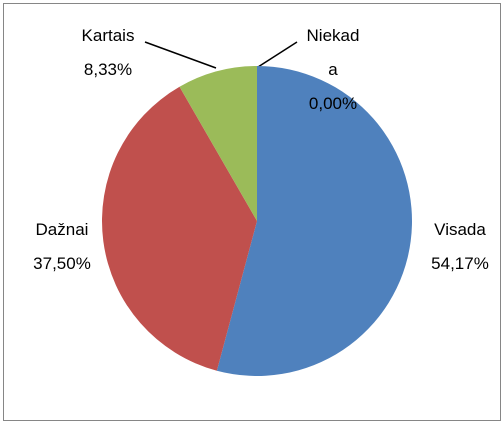 The image size is (504, 424). I want to click on value-label: 0,00%, so click(333, 103).